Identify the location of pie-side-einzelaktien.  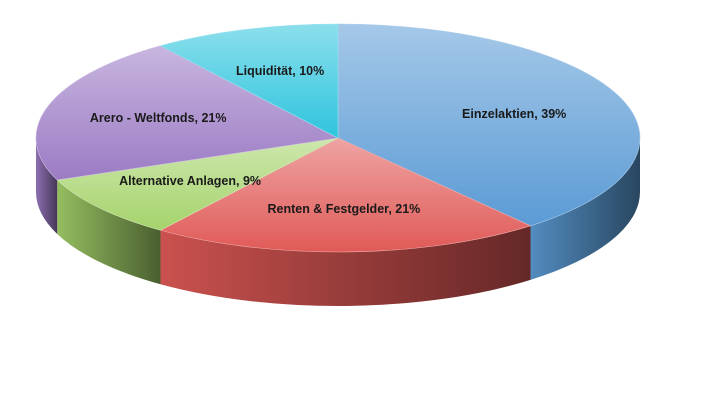
(585, 209).